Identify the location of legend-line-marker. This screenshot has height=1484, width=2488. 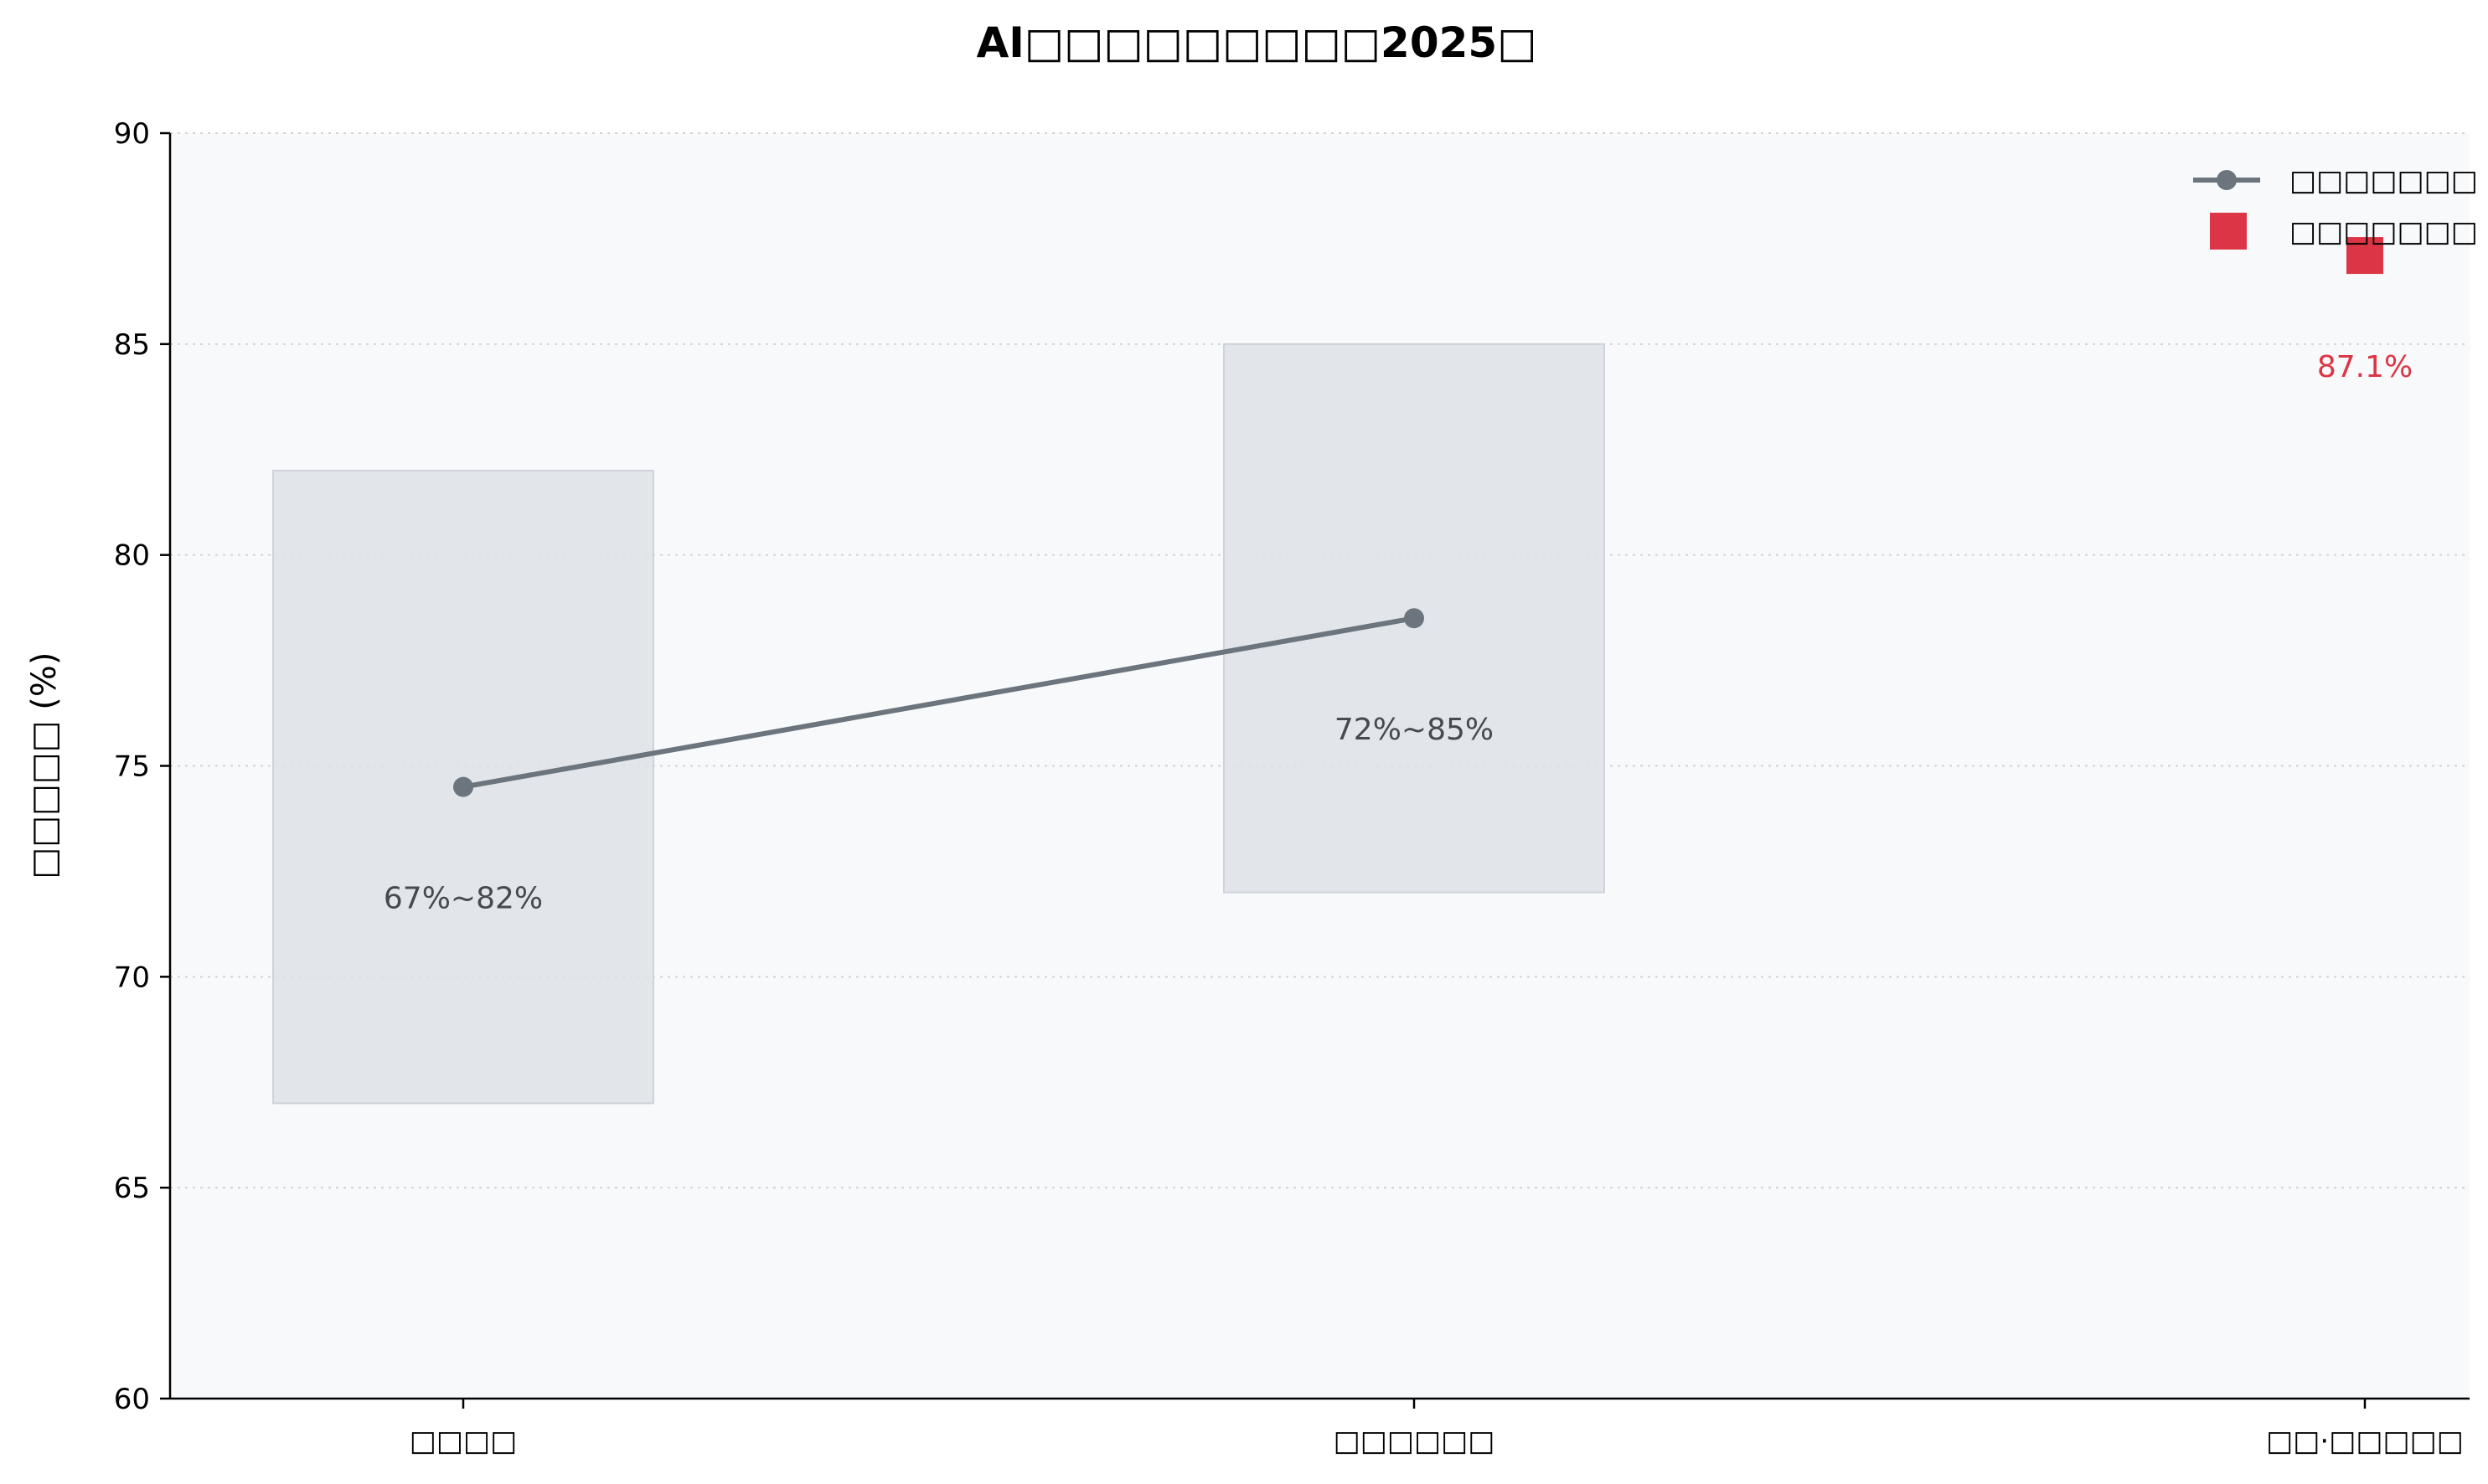
(2227, 180).